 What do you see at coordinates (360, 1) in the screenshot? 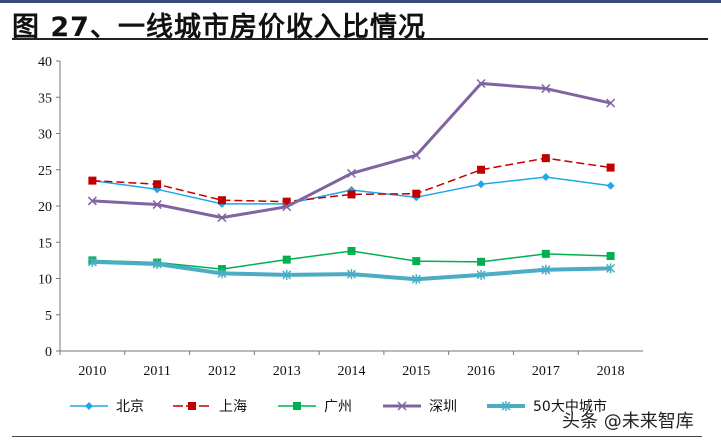
I see `top-bar` at bounding box center [360, 1].